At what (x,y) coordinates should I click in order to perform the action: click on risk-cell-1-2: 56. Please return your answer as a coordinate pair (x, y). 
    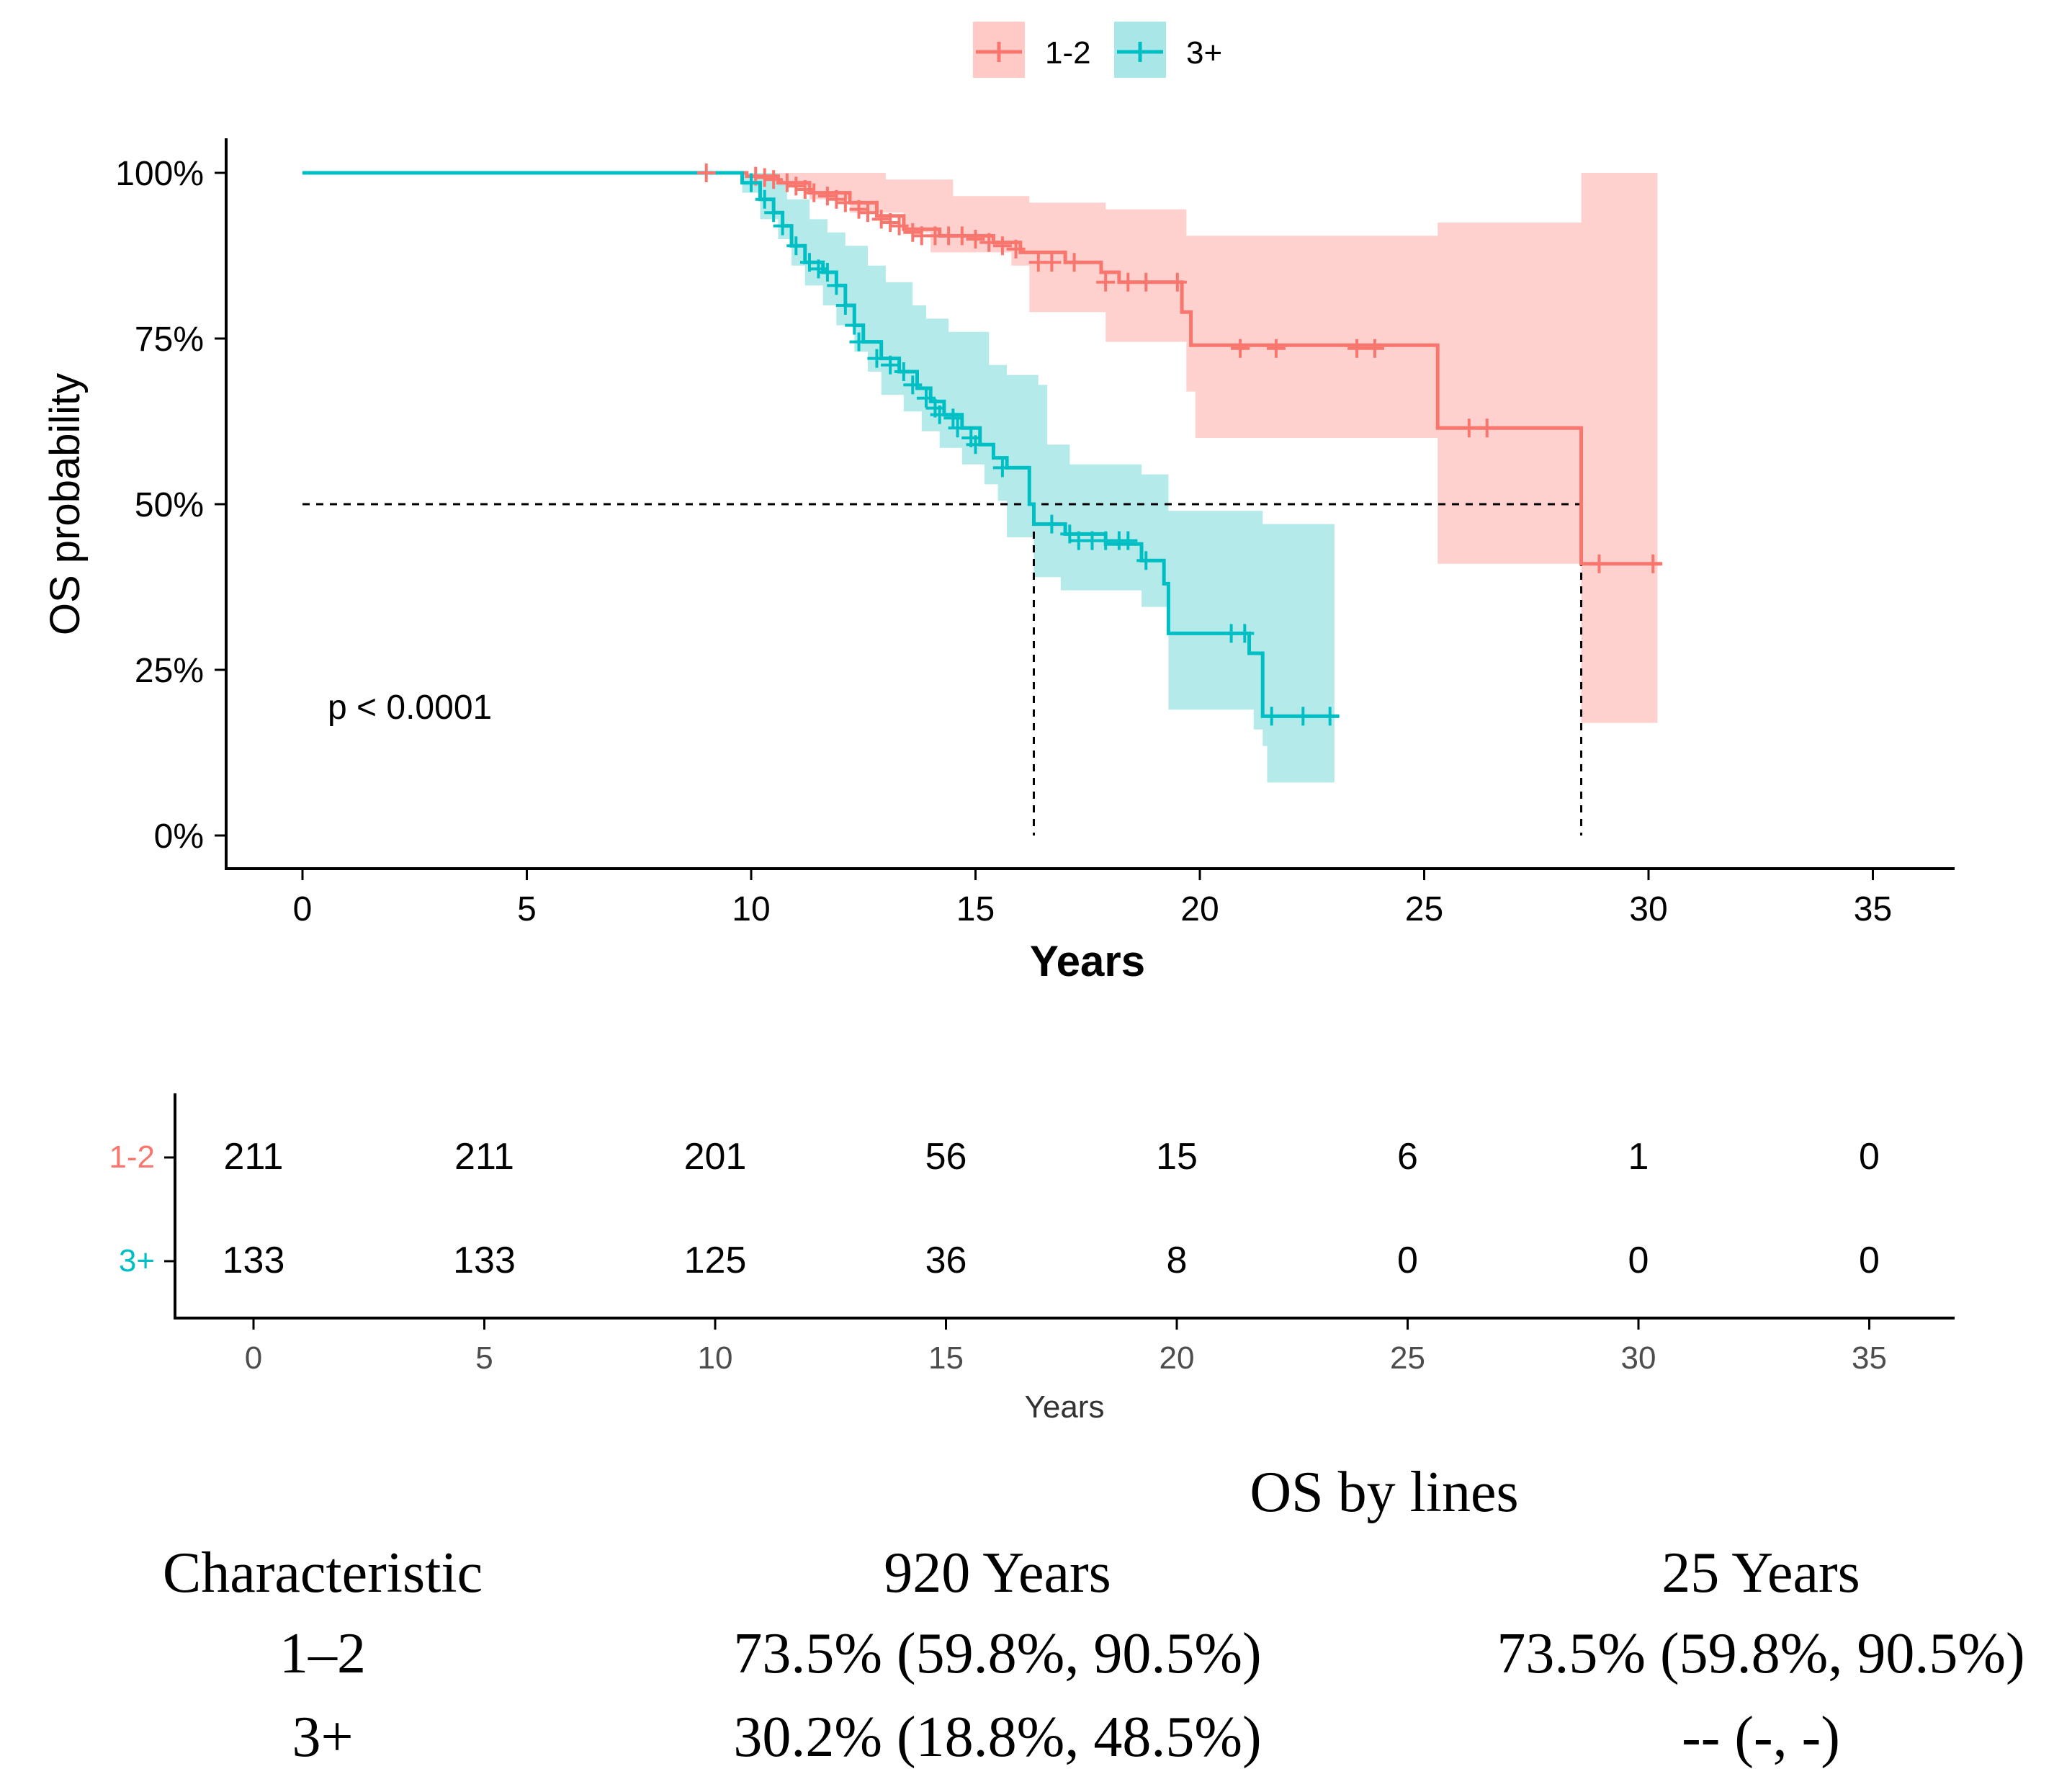
    Looking at the image, I should click on (946, 1157).